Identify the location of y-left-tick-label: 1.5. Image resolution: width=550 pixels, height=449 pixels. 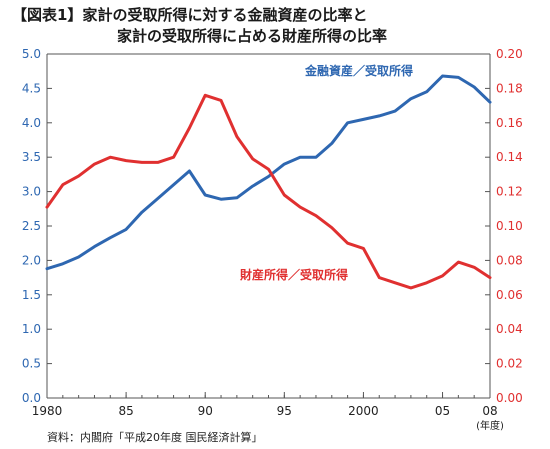
(31, 295).